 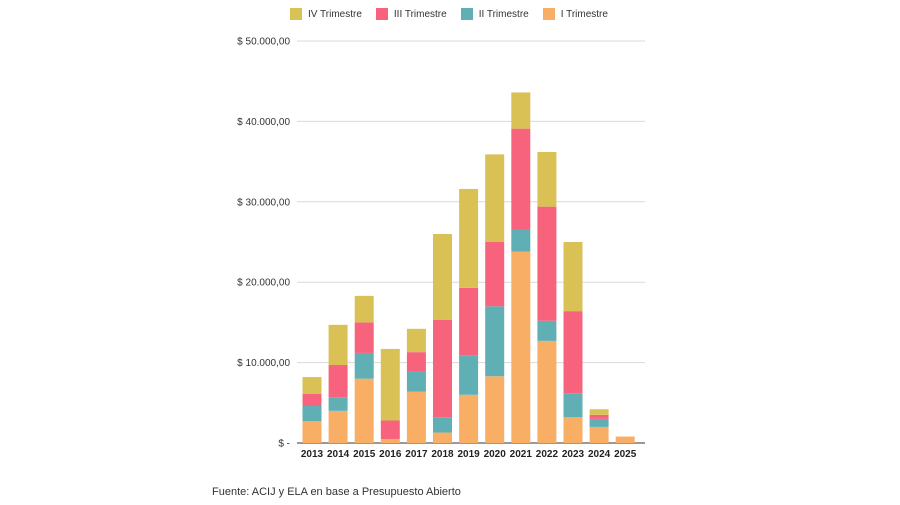 I want to click on x-tick-label: 2015, so click(x=364, y=454).